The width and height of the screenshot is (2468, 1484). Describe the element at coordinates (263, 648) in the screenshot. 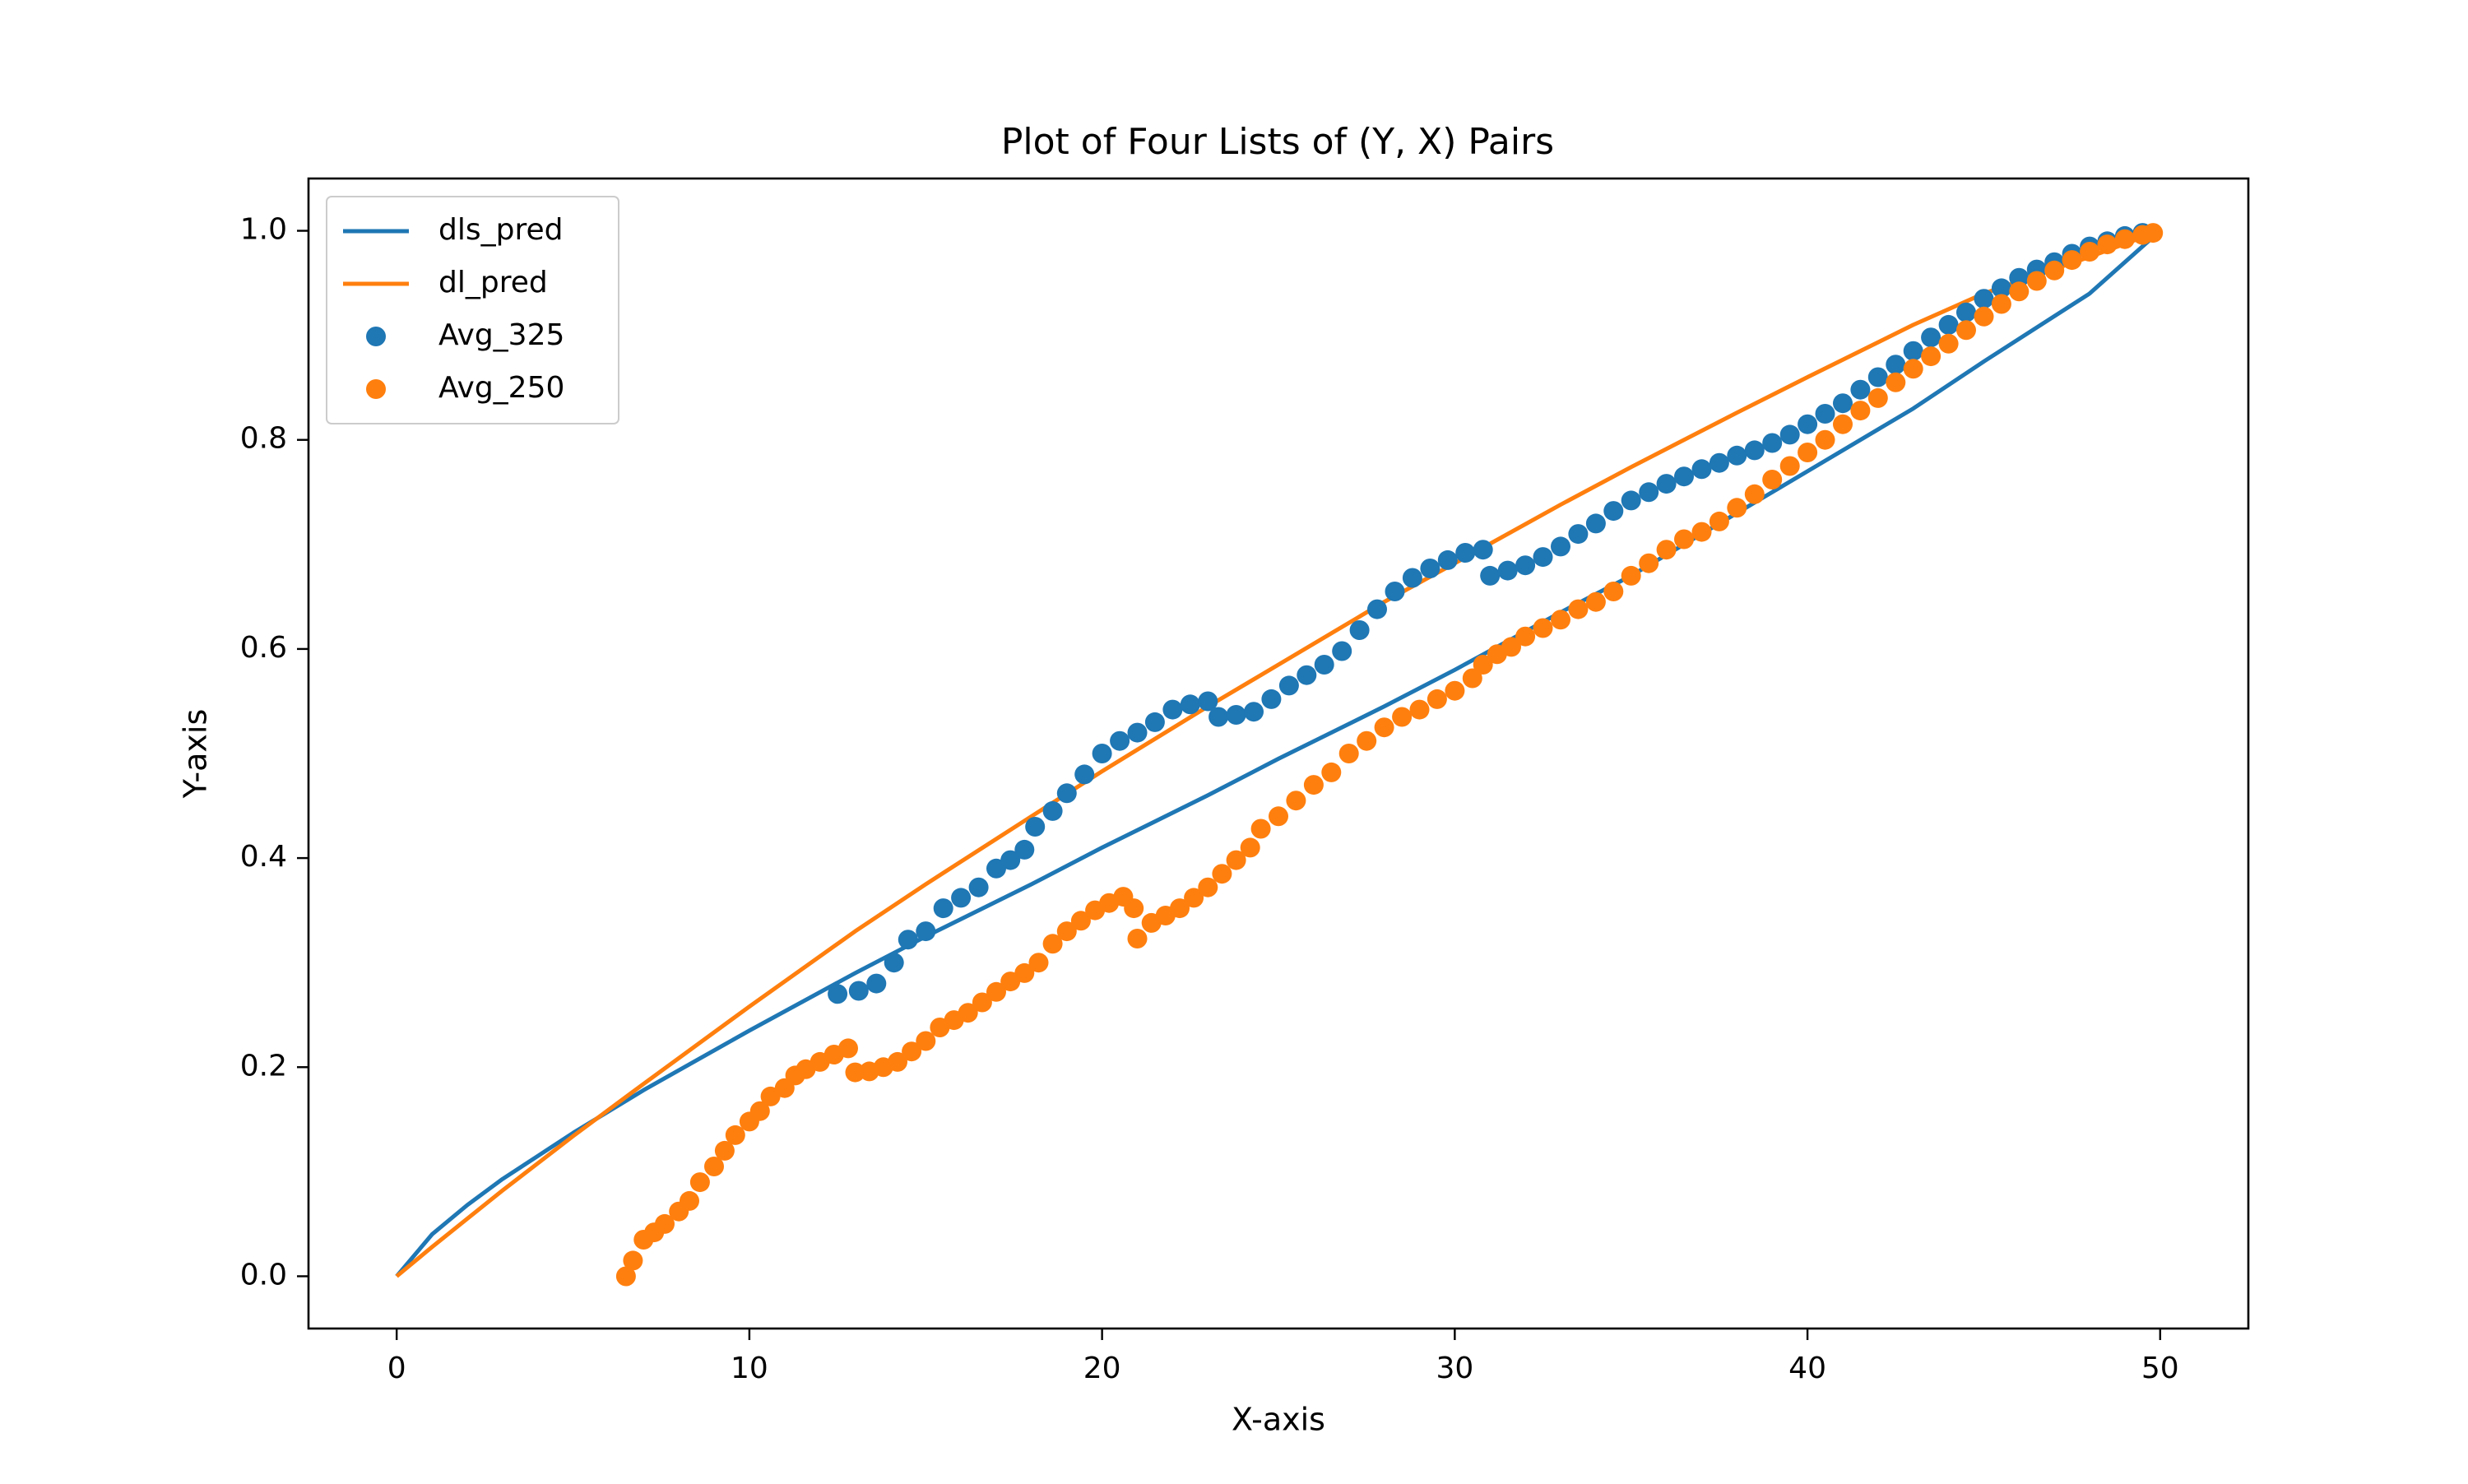

I see `y-tick-label: 0.6` at that location.